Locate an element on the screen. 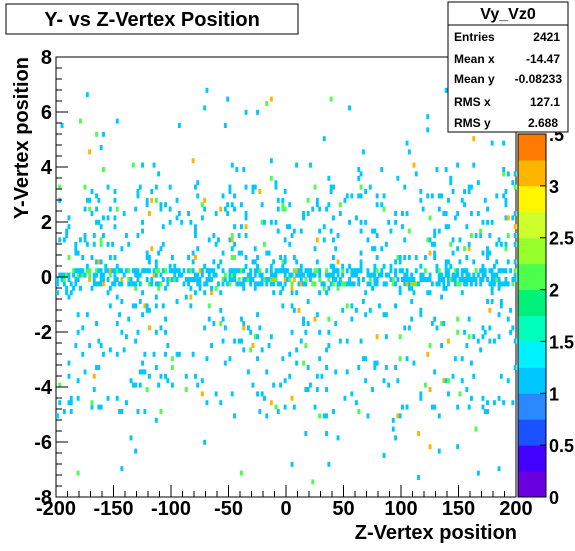 The image size is (575, 551). palette-tick-label: 2.5 is located at coordinates (561, 239).